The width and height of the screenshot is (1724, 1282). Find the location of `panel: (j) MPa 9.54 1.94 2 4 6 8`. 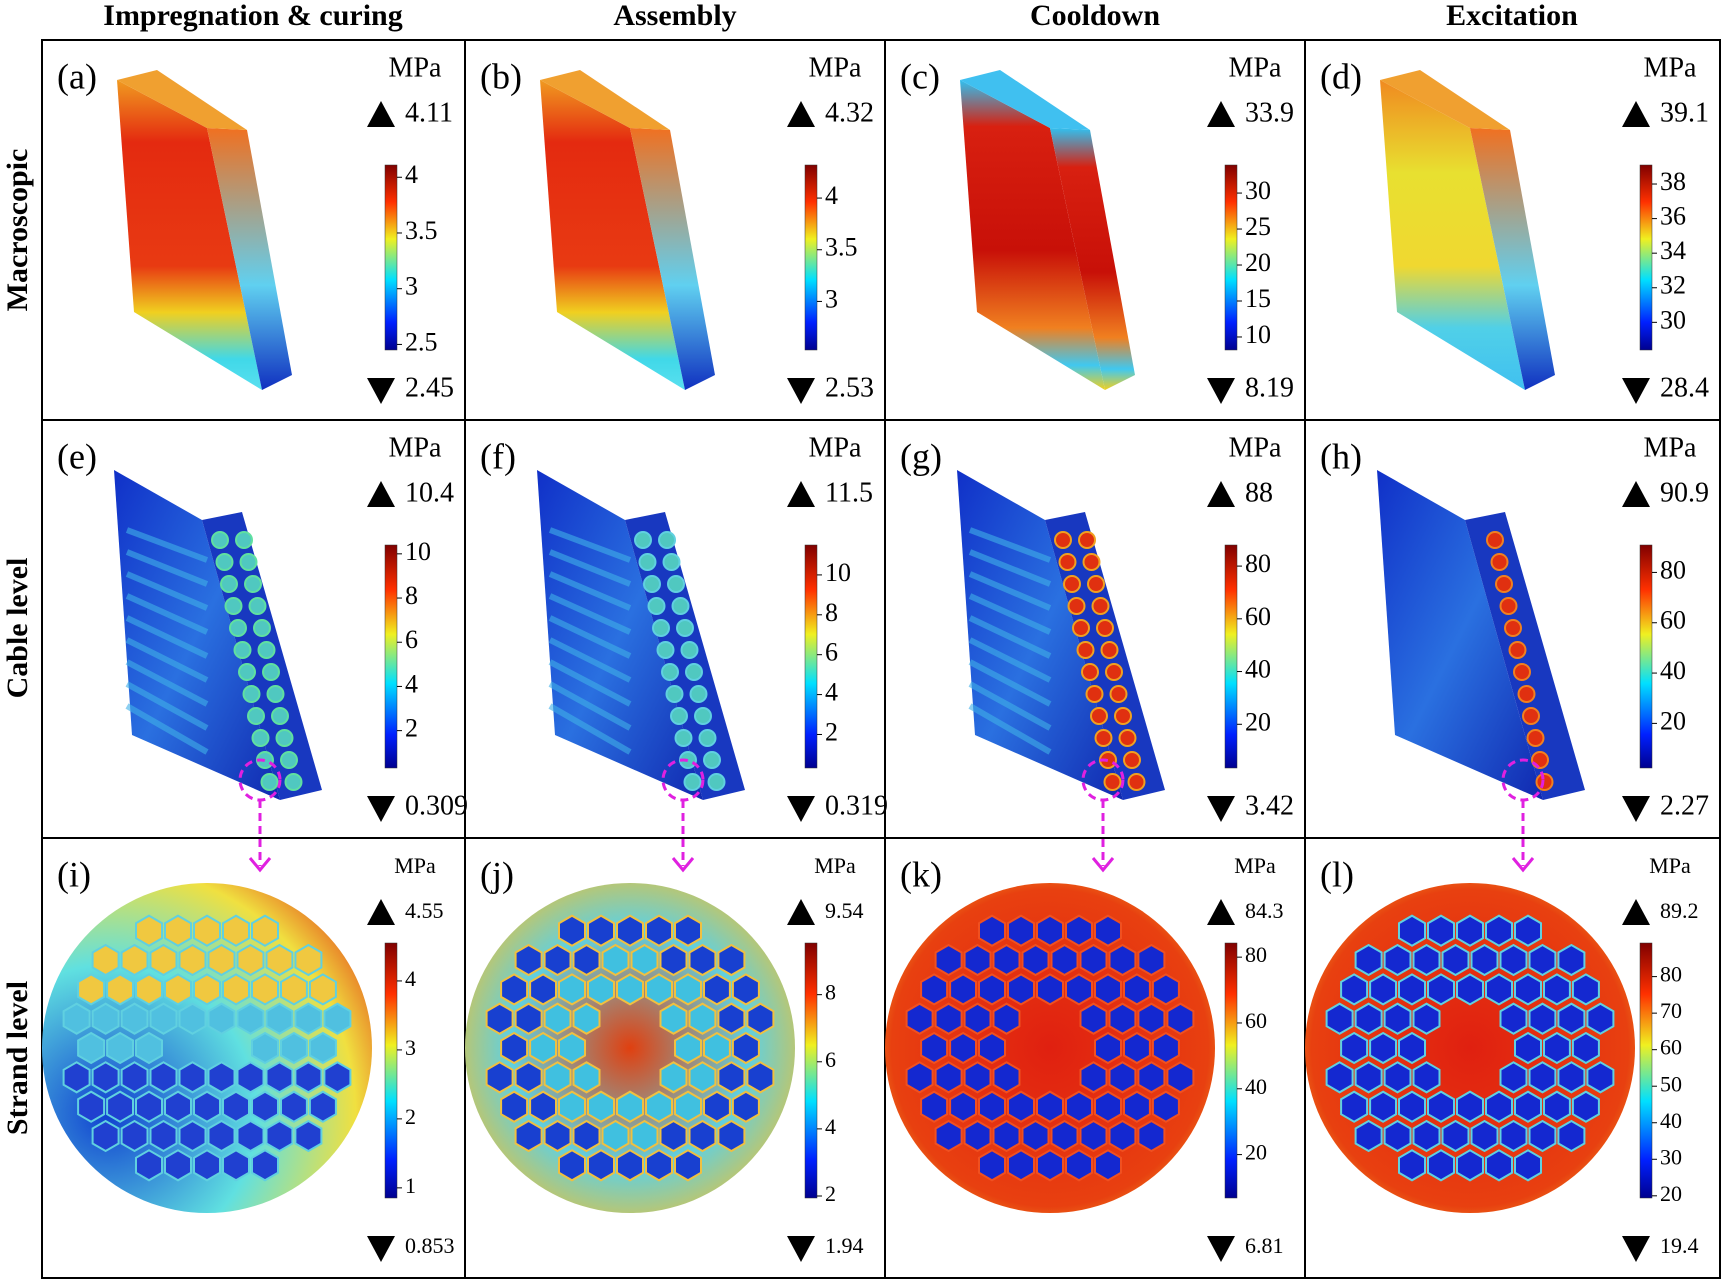

panel: (j) MPa 9.54 1.94 2 4 6 8 is located at coordinates (664, 1057).